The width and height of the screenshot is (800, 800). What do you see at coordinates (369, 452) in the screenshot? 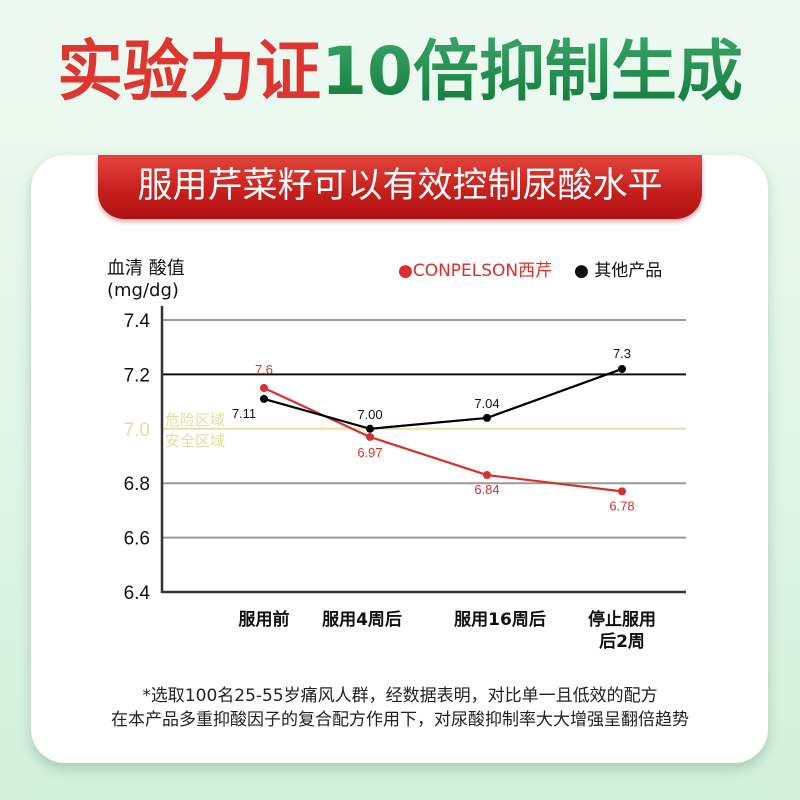
I see `data-label: 6.97` at bounding box center [369, 452].